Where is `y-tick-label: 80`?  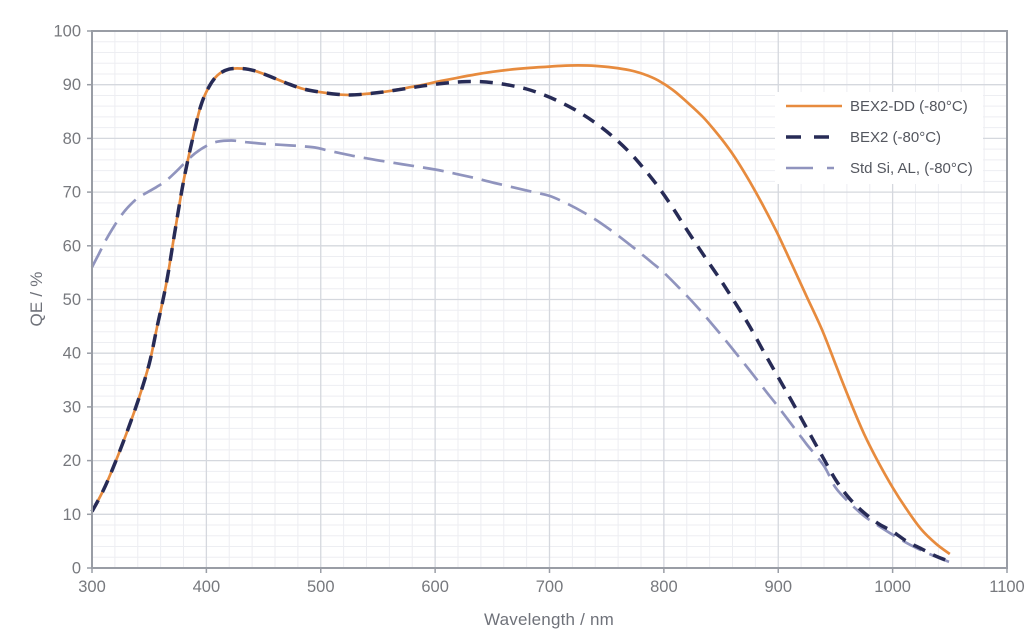
y-tick-label: 80 is located at coordinates (72, 139).